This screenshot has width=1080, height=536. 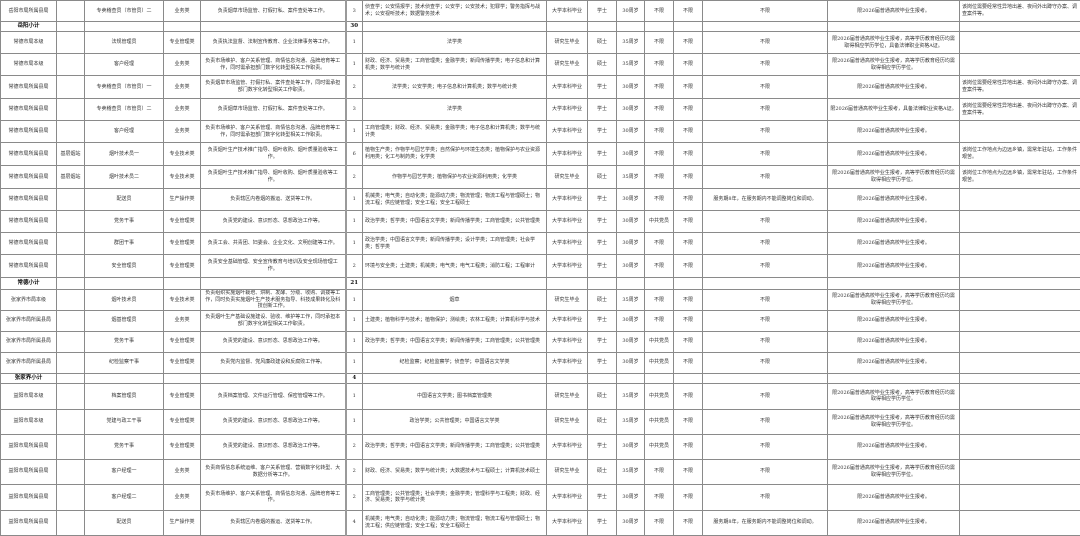 I want to click on cell-duties: 负责档案管理、文件运行管理、保密管理等工作。, so click(x=273, y=396).